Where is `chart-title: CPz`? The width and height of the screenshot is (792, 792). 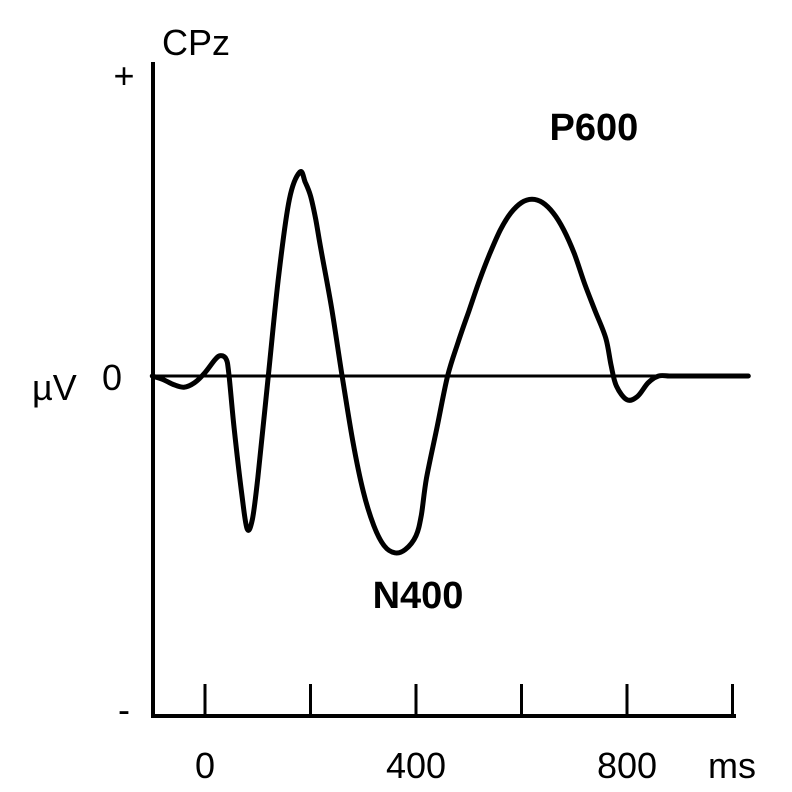
chart-title: CPz is located at coordinates (196, 42).